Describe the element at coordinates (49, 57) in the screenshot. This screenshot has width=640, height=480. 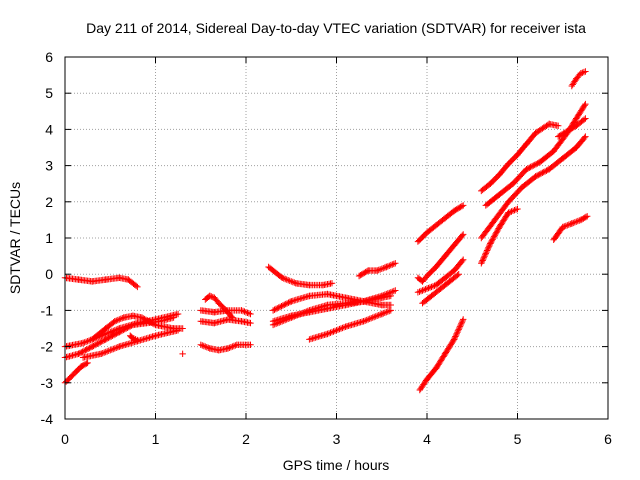
I see `y-tick-label: 6` at that location.